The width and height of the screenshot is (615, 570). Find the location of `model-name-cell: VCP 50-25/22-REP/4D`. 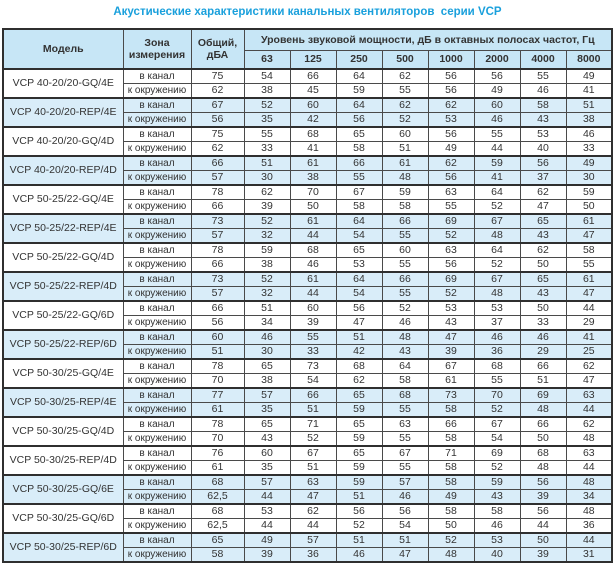

model-name-cell: VCP 50-25/22-REP/4D is located at coordinates (63, 286).